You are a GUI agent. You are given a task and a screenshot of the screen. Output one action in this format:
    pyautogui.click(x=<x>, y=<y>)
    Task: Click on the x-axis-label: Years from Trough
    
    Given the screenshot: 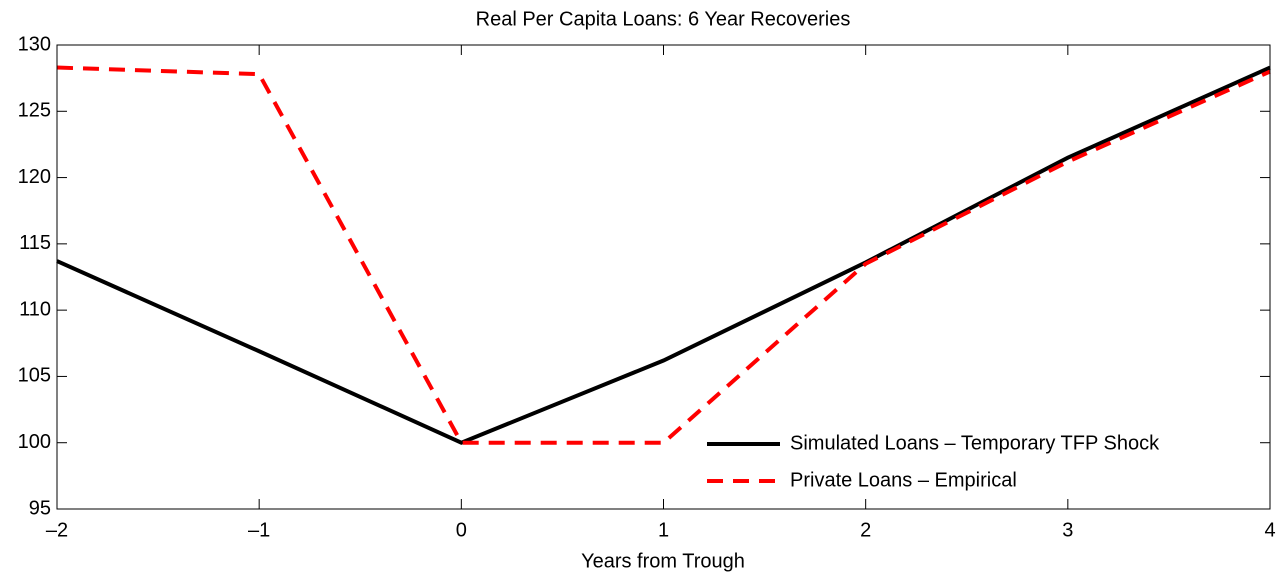 What is the action you would take?
    pyautogui.click(x=663, y=561)
    